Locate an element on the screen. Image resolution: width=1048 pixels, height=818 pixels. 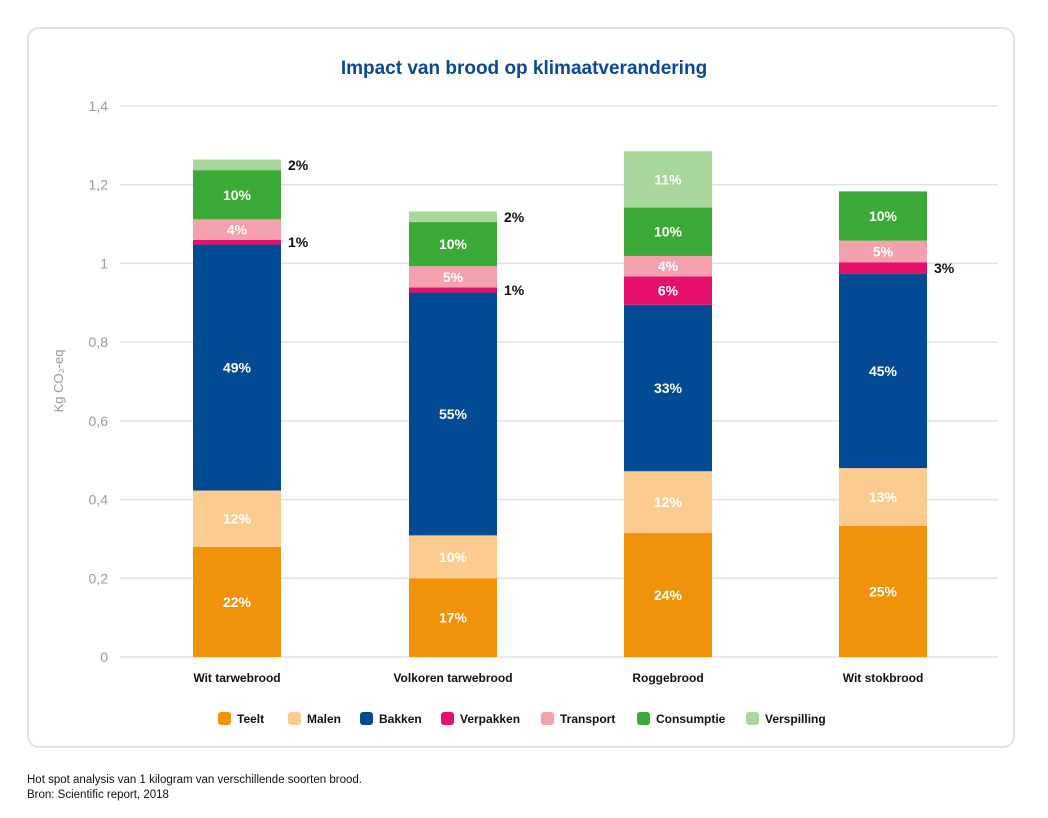
legend-label: Consumptie is located at coordinates (691, 719).